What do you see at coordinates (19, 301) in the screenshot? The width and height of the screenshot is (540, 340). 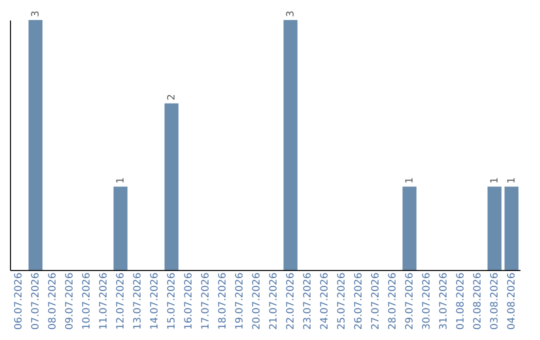 I see `x-tick-label: 06.07.2026` at bounding box center [19, 301].